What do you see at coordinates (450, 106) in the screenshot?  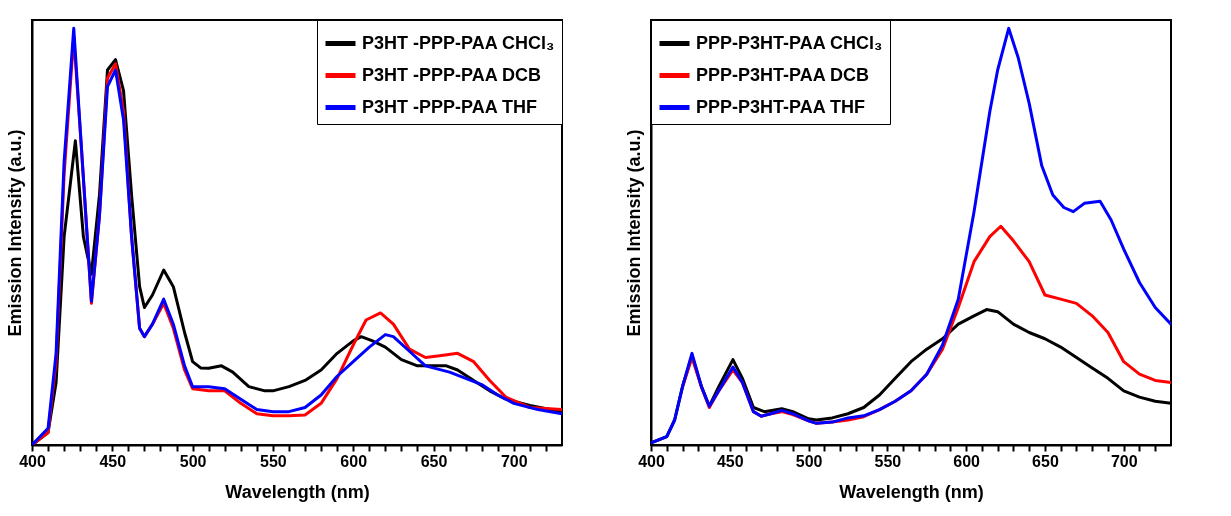 I see `legend-label: P3HT -PPP-PAA THF` at bounding box center [450, 106].